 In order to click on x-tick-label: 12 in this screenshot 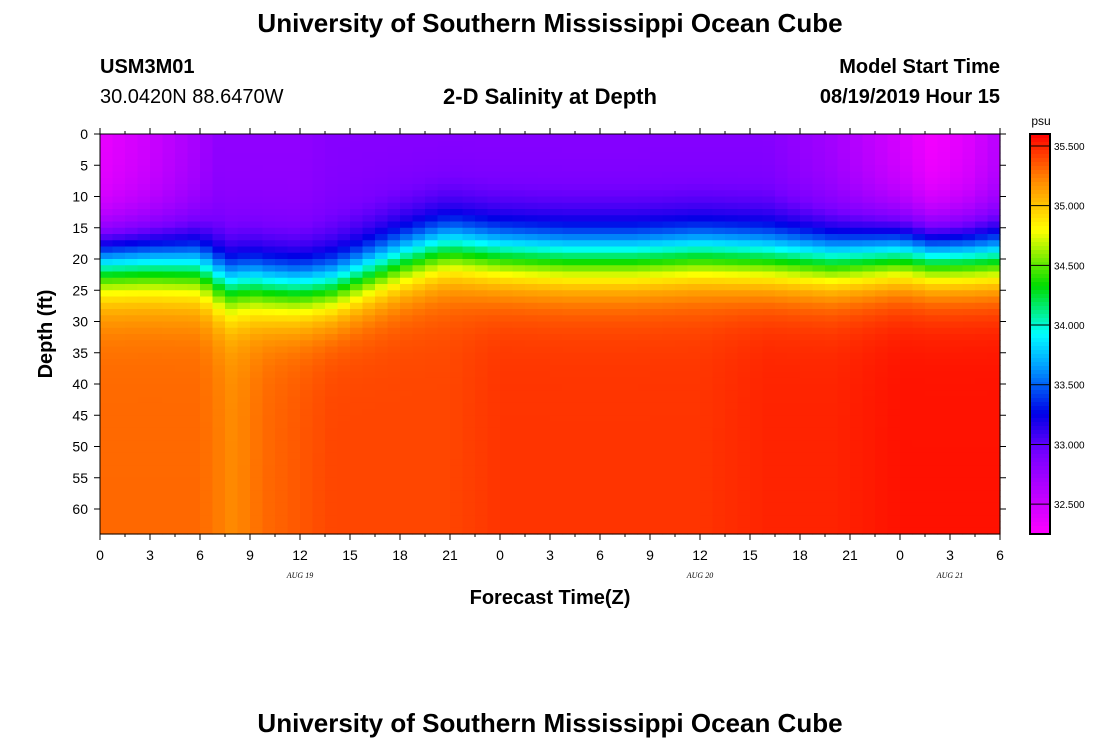, I will do `click(300, 555)`.